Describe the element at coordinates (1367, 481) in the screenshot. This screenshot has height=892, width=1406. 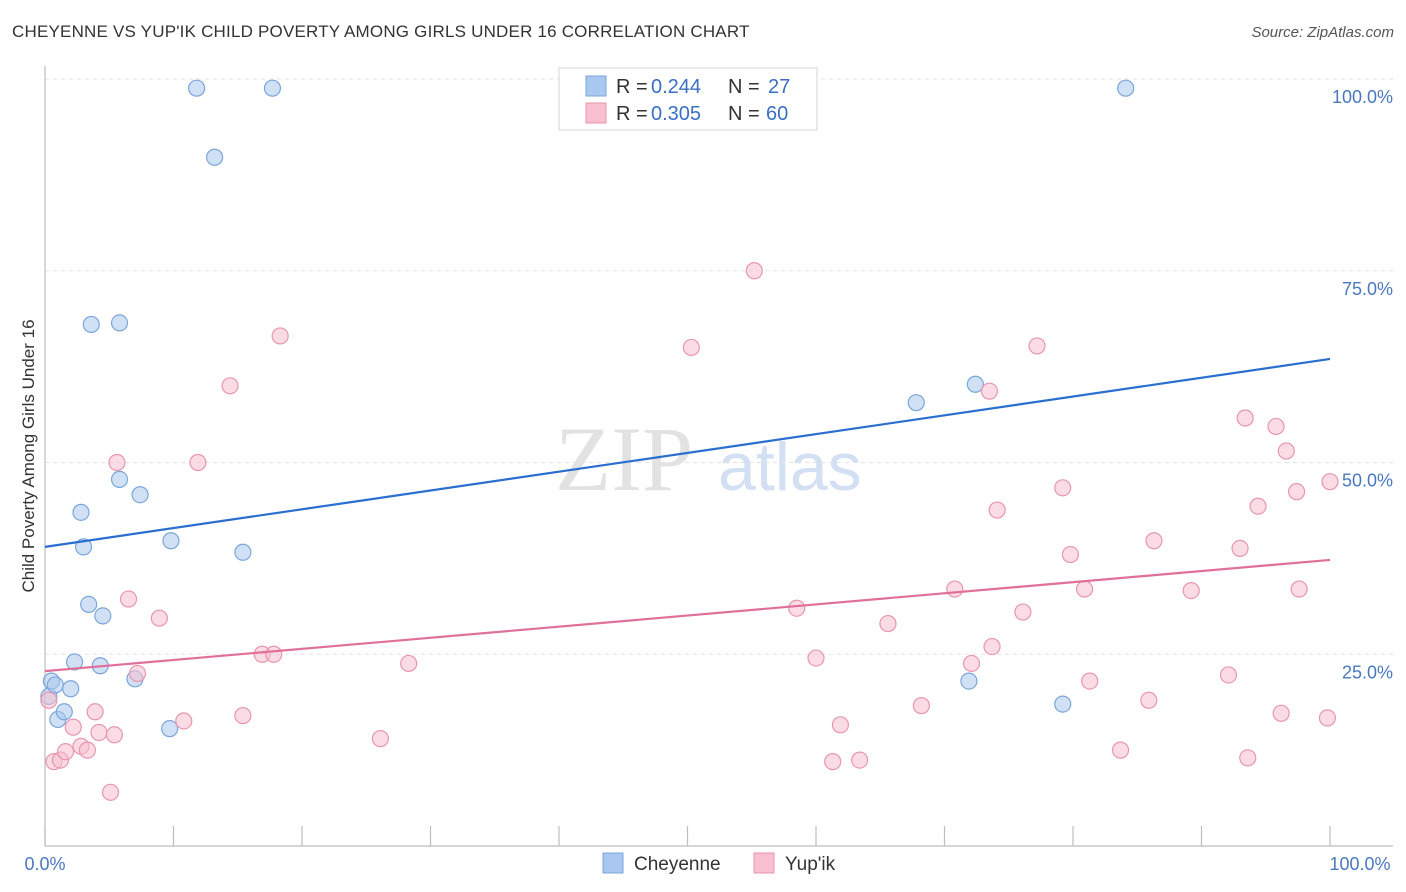
I see `y-tick-label-2: 50.0%` at that location.